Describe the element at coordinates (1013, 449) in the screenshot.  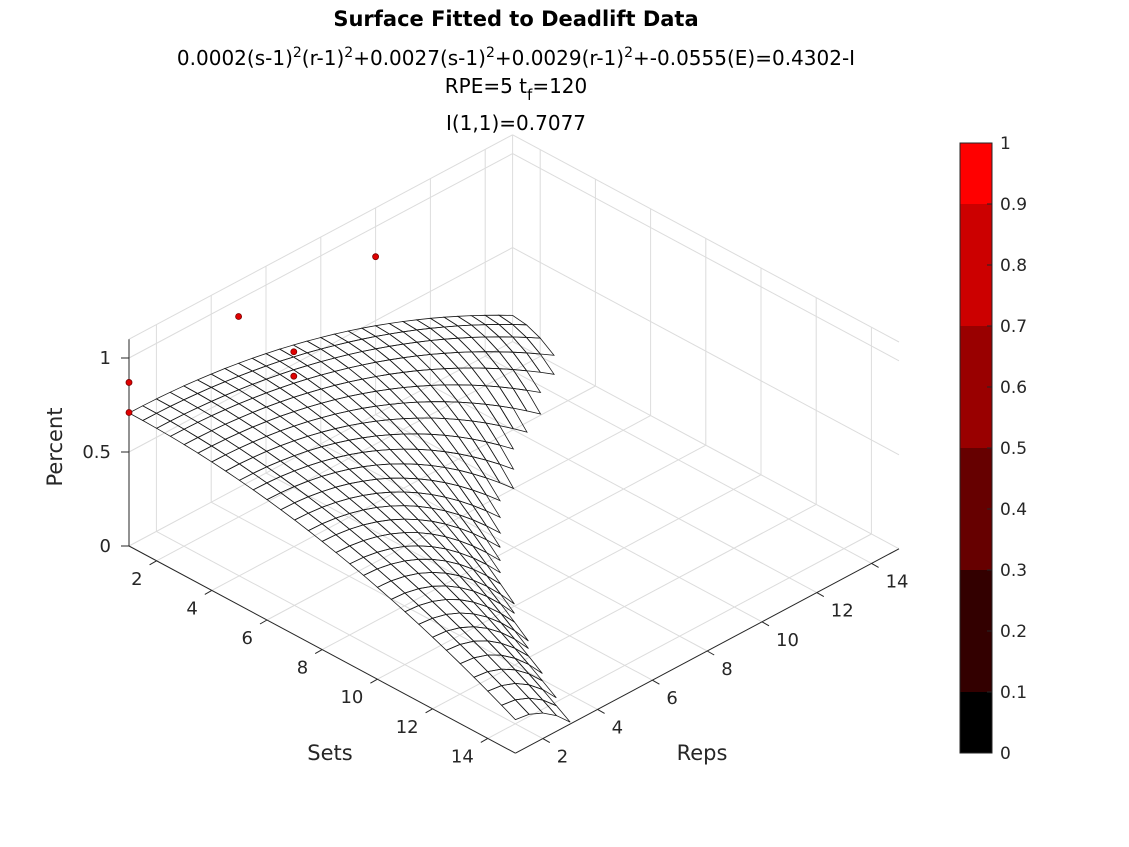
I see `colorbar-tick-label: 0.5` at that location.